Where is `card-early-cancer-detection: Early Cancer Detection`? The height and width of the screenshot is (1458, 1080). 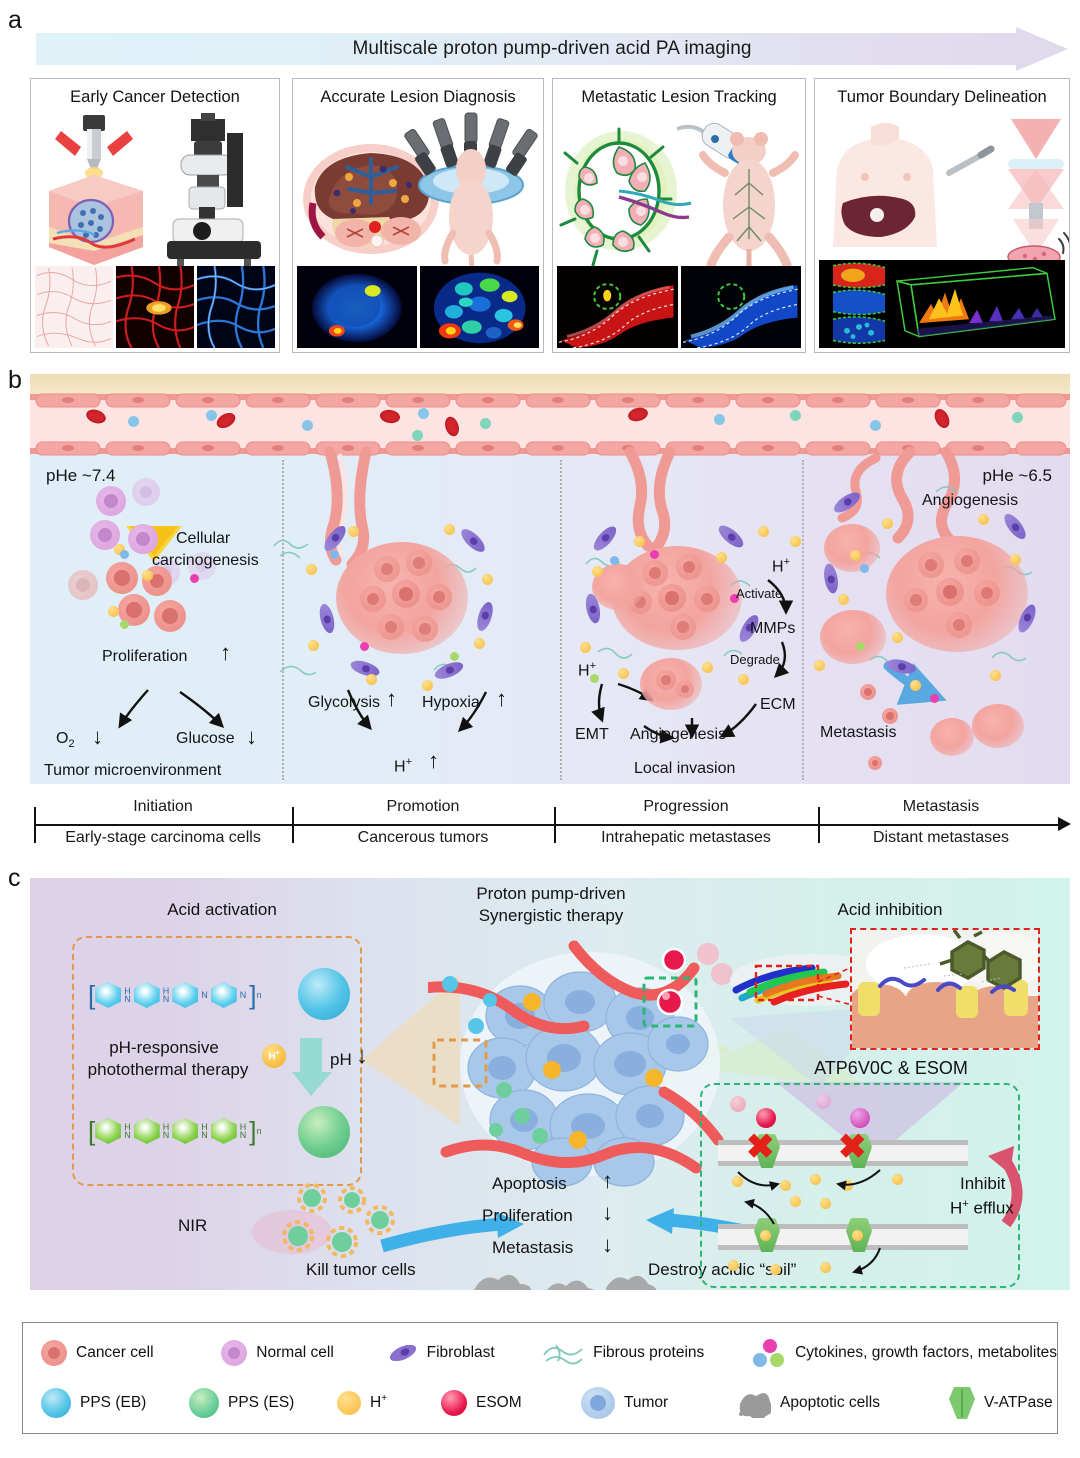 card-early-cancer-detection: Early Cancer Detection is located at coordinates (155, 215).